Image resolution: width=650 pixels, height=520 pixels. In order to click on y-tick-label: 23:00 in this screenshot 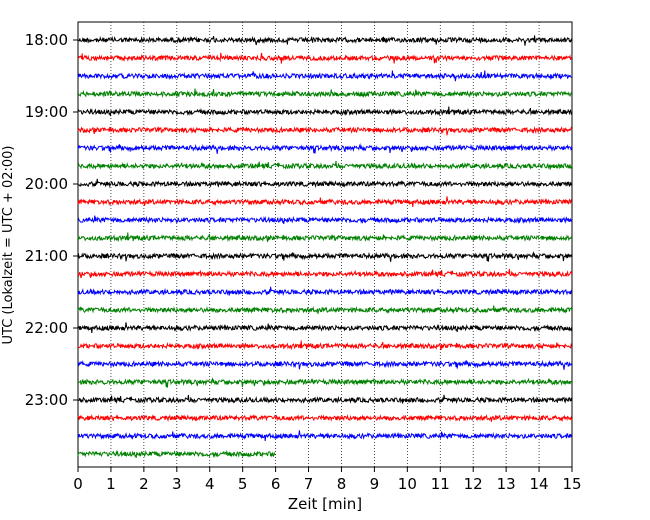, I will do `click(46, 400)`.